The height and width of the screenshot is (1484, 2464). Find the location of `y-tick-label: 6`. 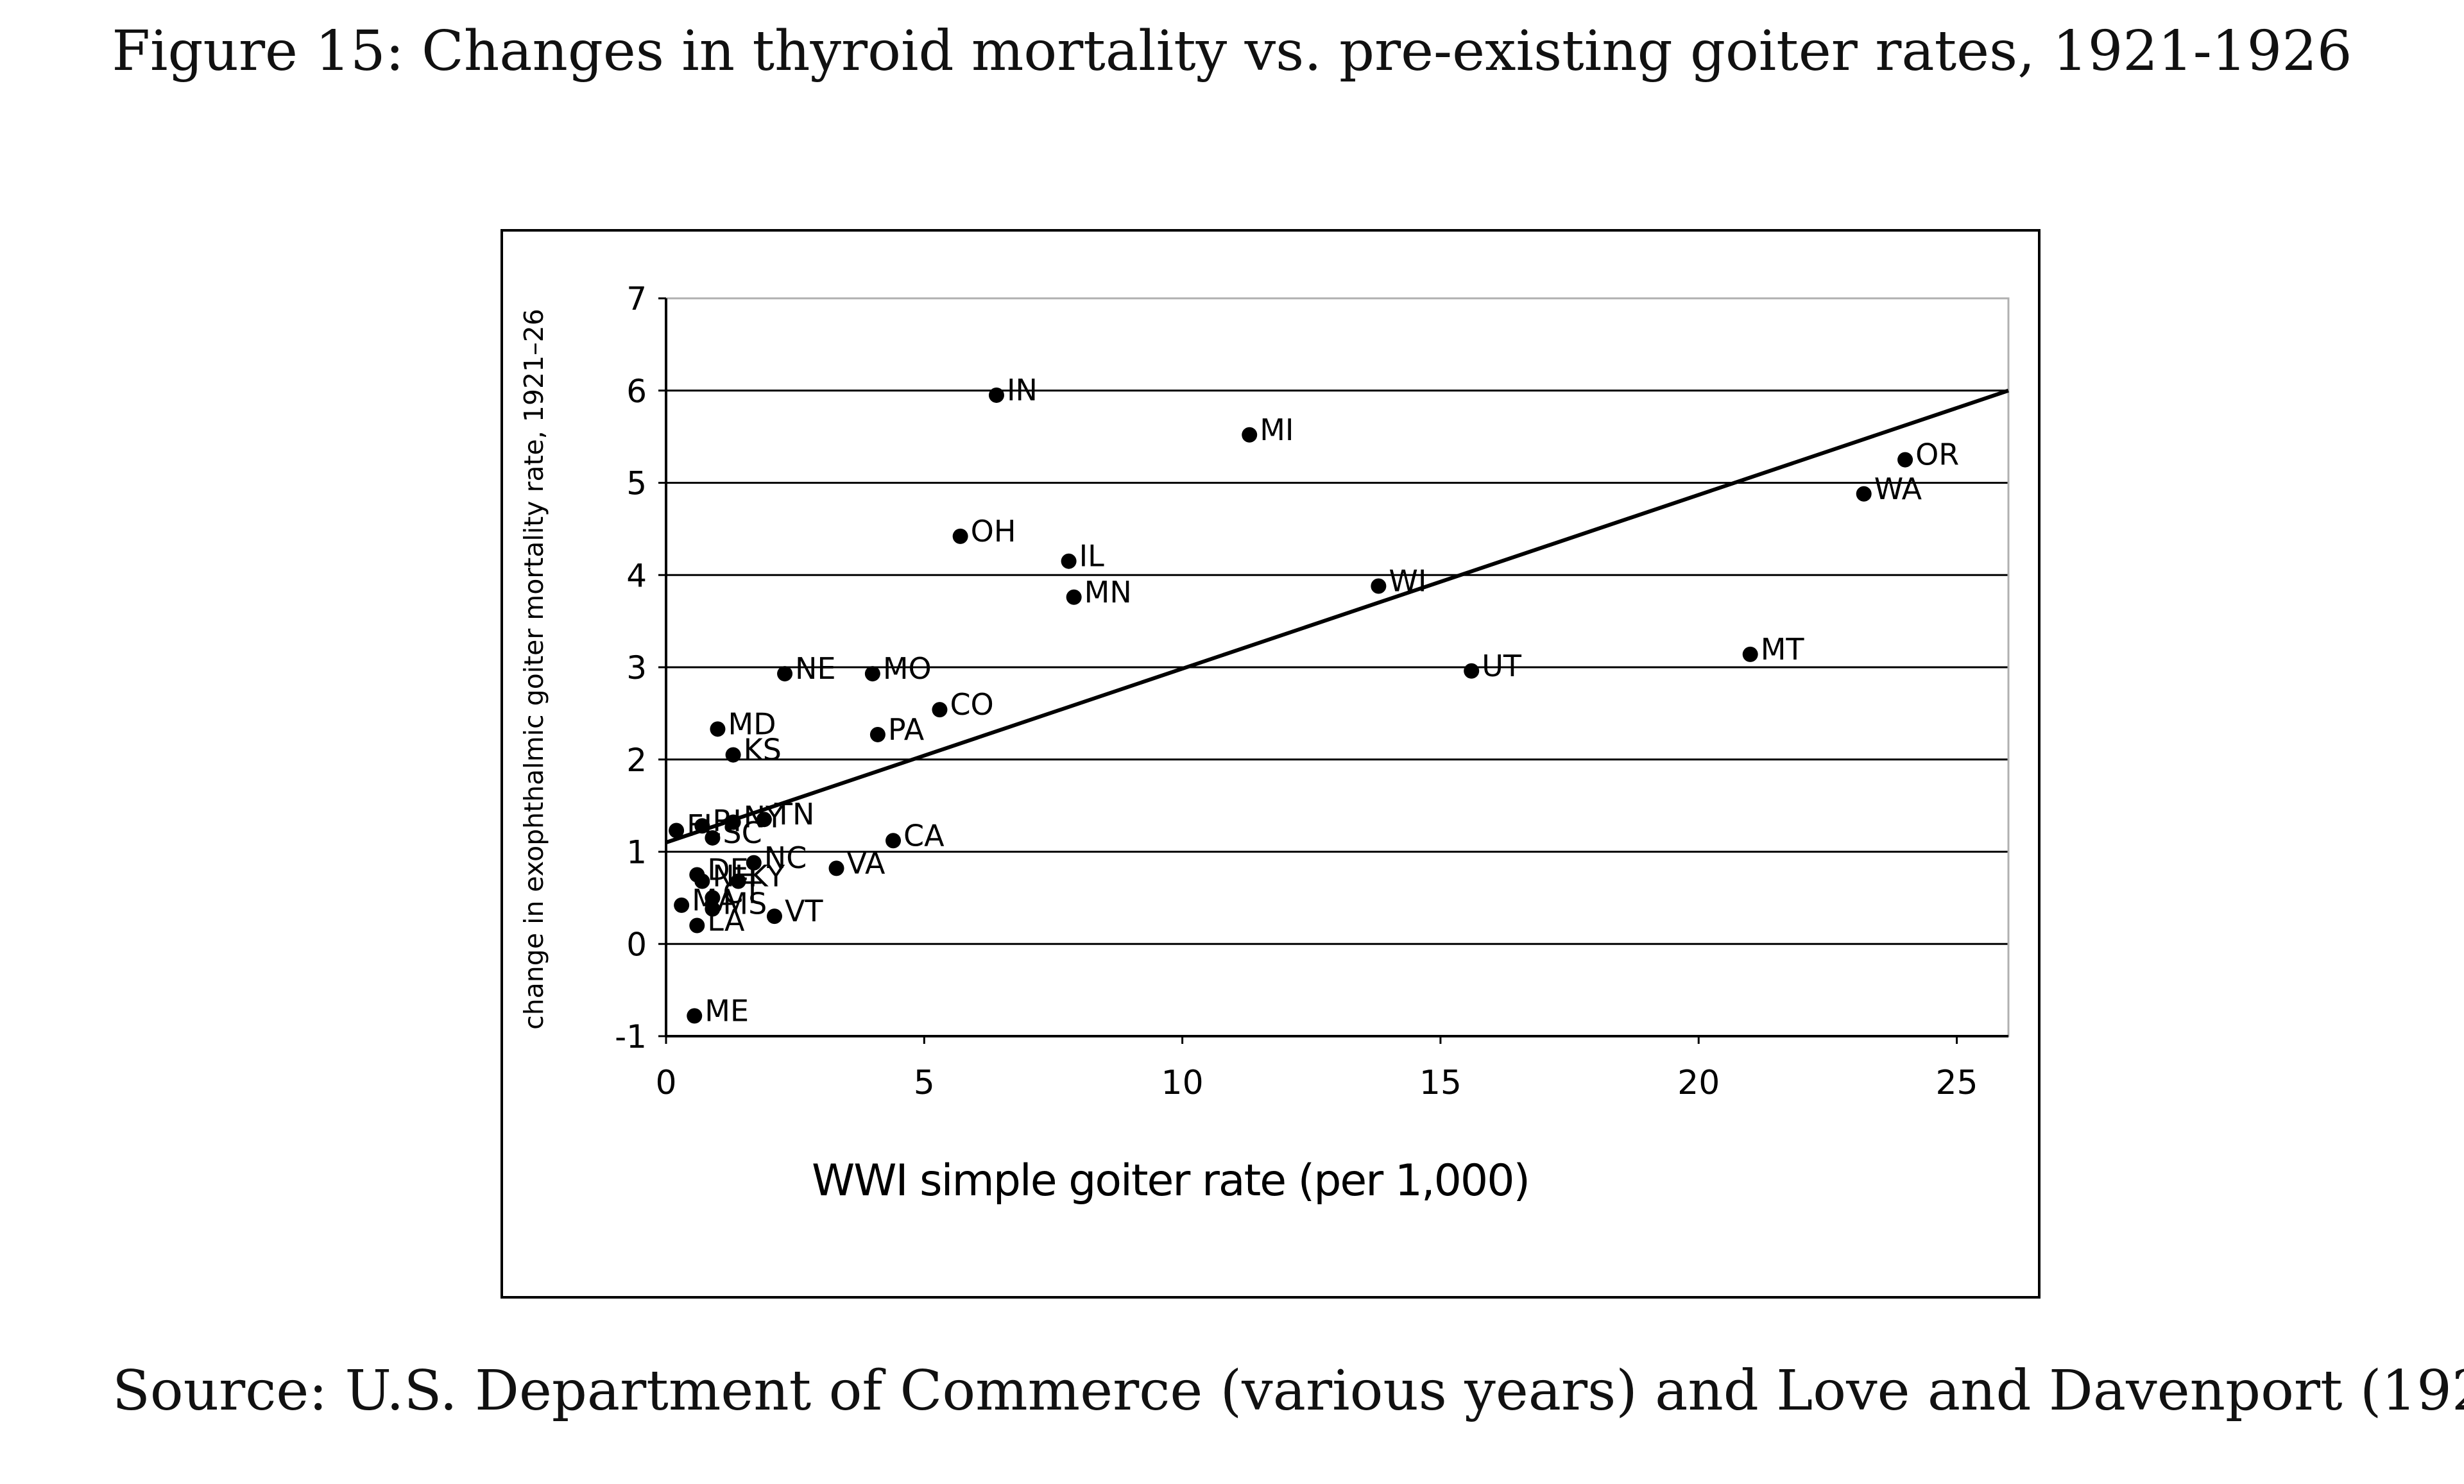

y-tick-label: 6 is located at coordinates (637, 392).